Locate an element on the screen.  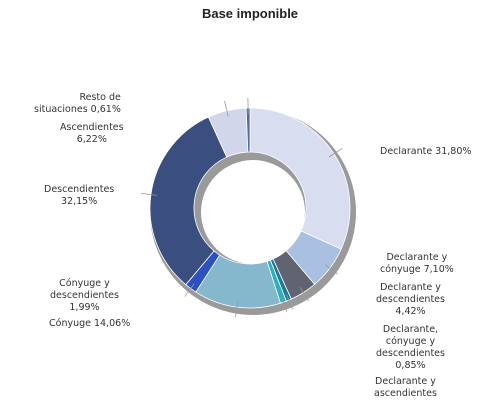
slice-label-declarante-ascendientes: Declarante y ascendientes is located at coordinates (405, 387).